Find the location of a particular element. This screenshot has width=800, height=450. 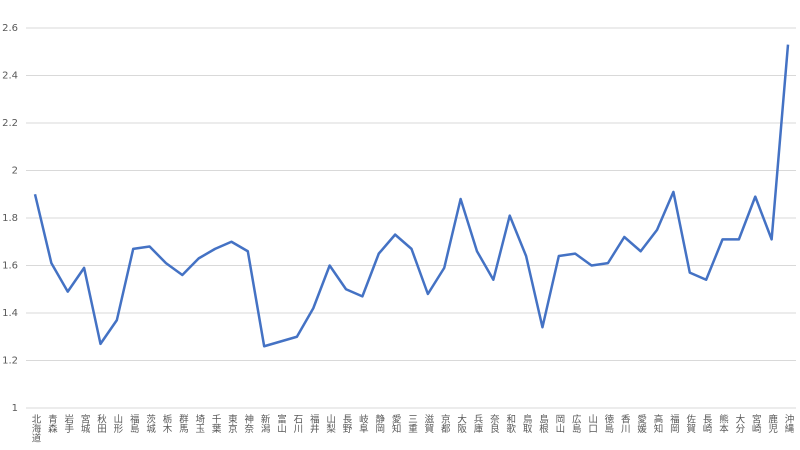

x-tick-label: 栃木 is located at coordinates (166, 423).